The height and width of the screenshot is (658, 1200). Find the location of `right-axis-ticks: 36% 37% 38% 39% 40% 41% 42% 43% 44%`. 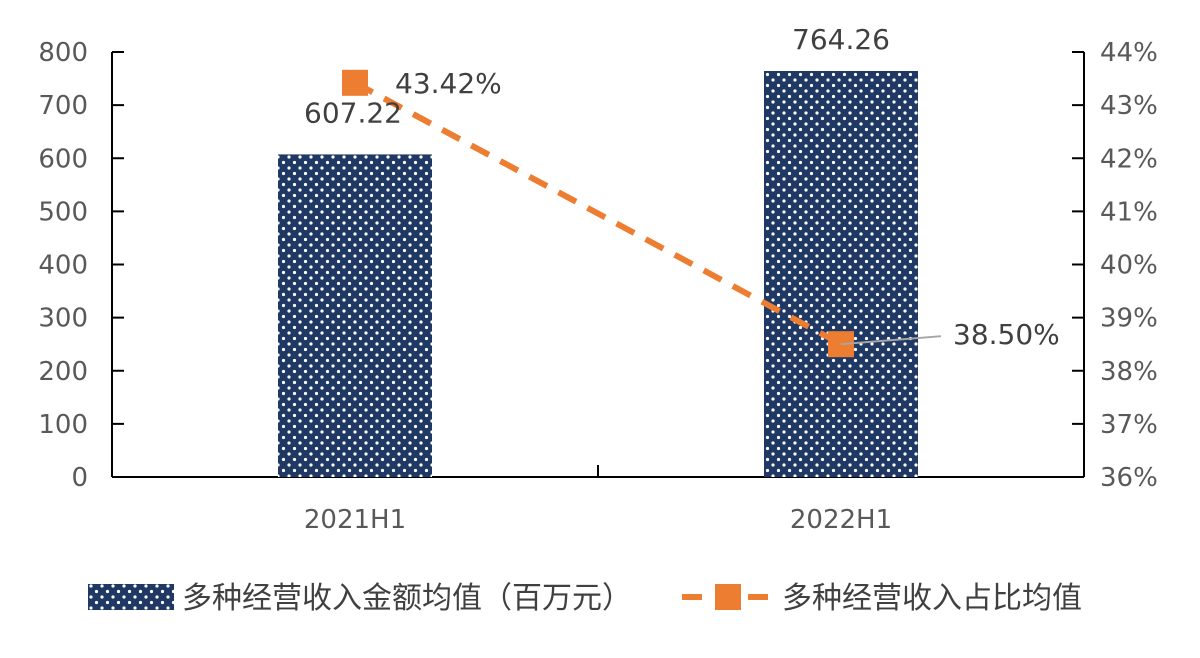

right-axis-ticks: 36% 37% 38% 39% 40% 41% 42% 43% 44% is located at coordinates (1115, 265).